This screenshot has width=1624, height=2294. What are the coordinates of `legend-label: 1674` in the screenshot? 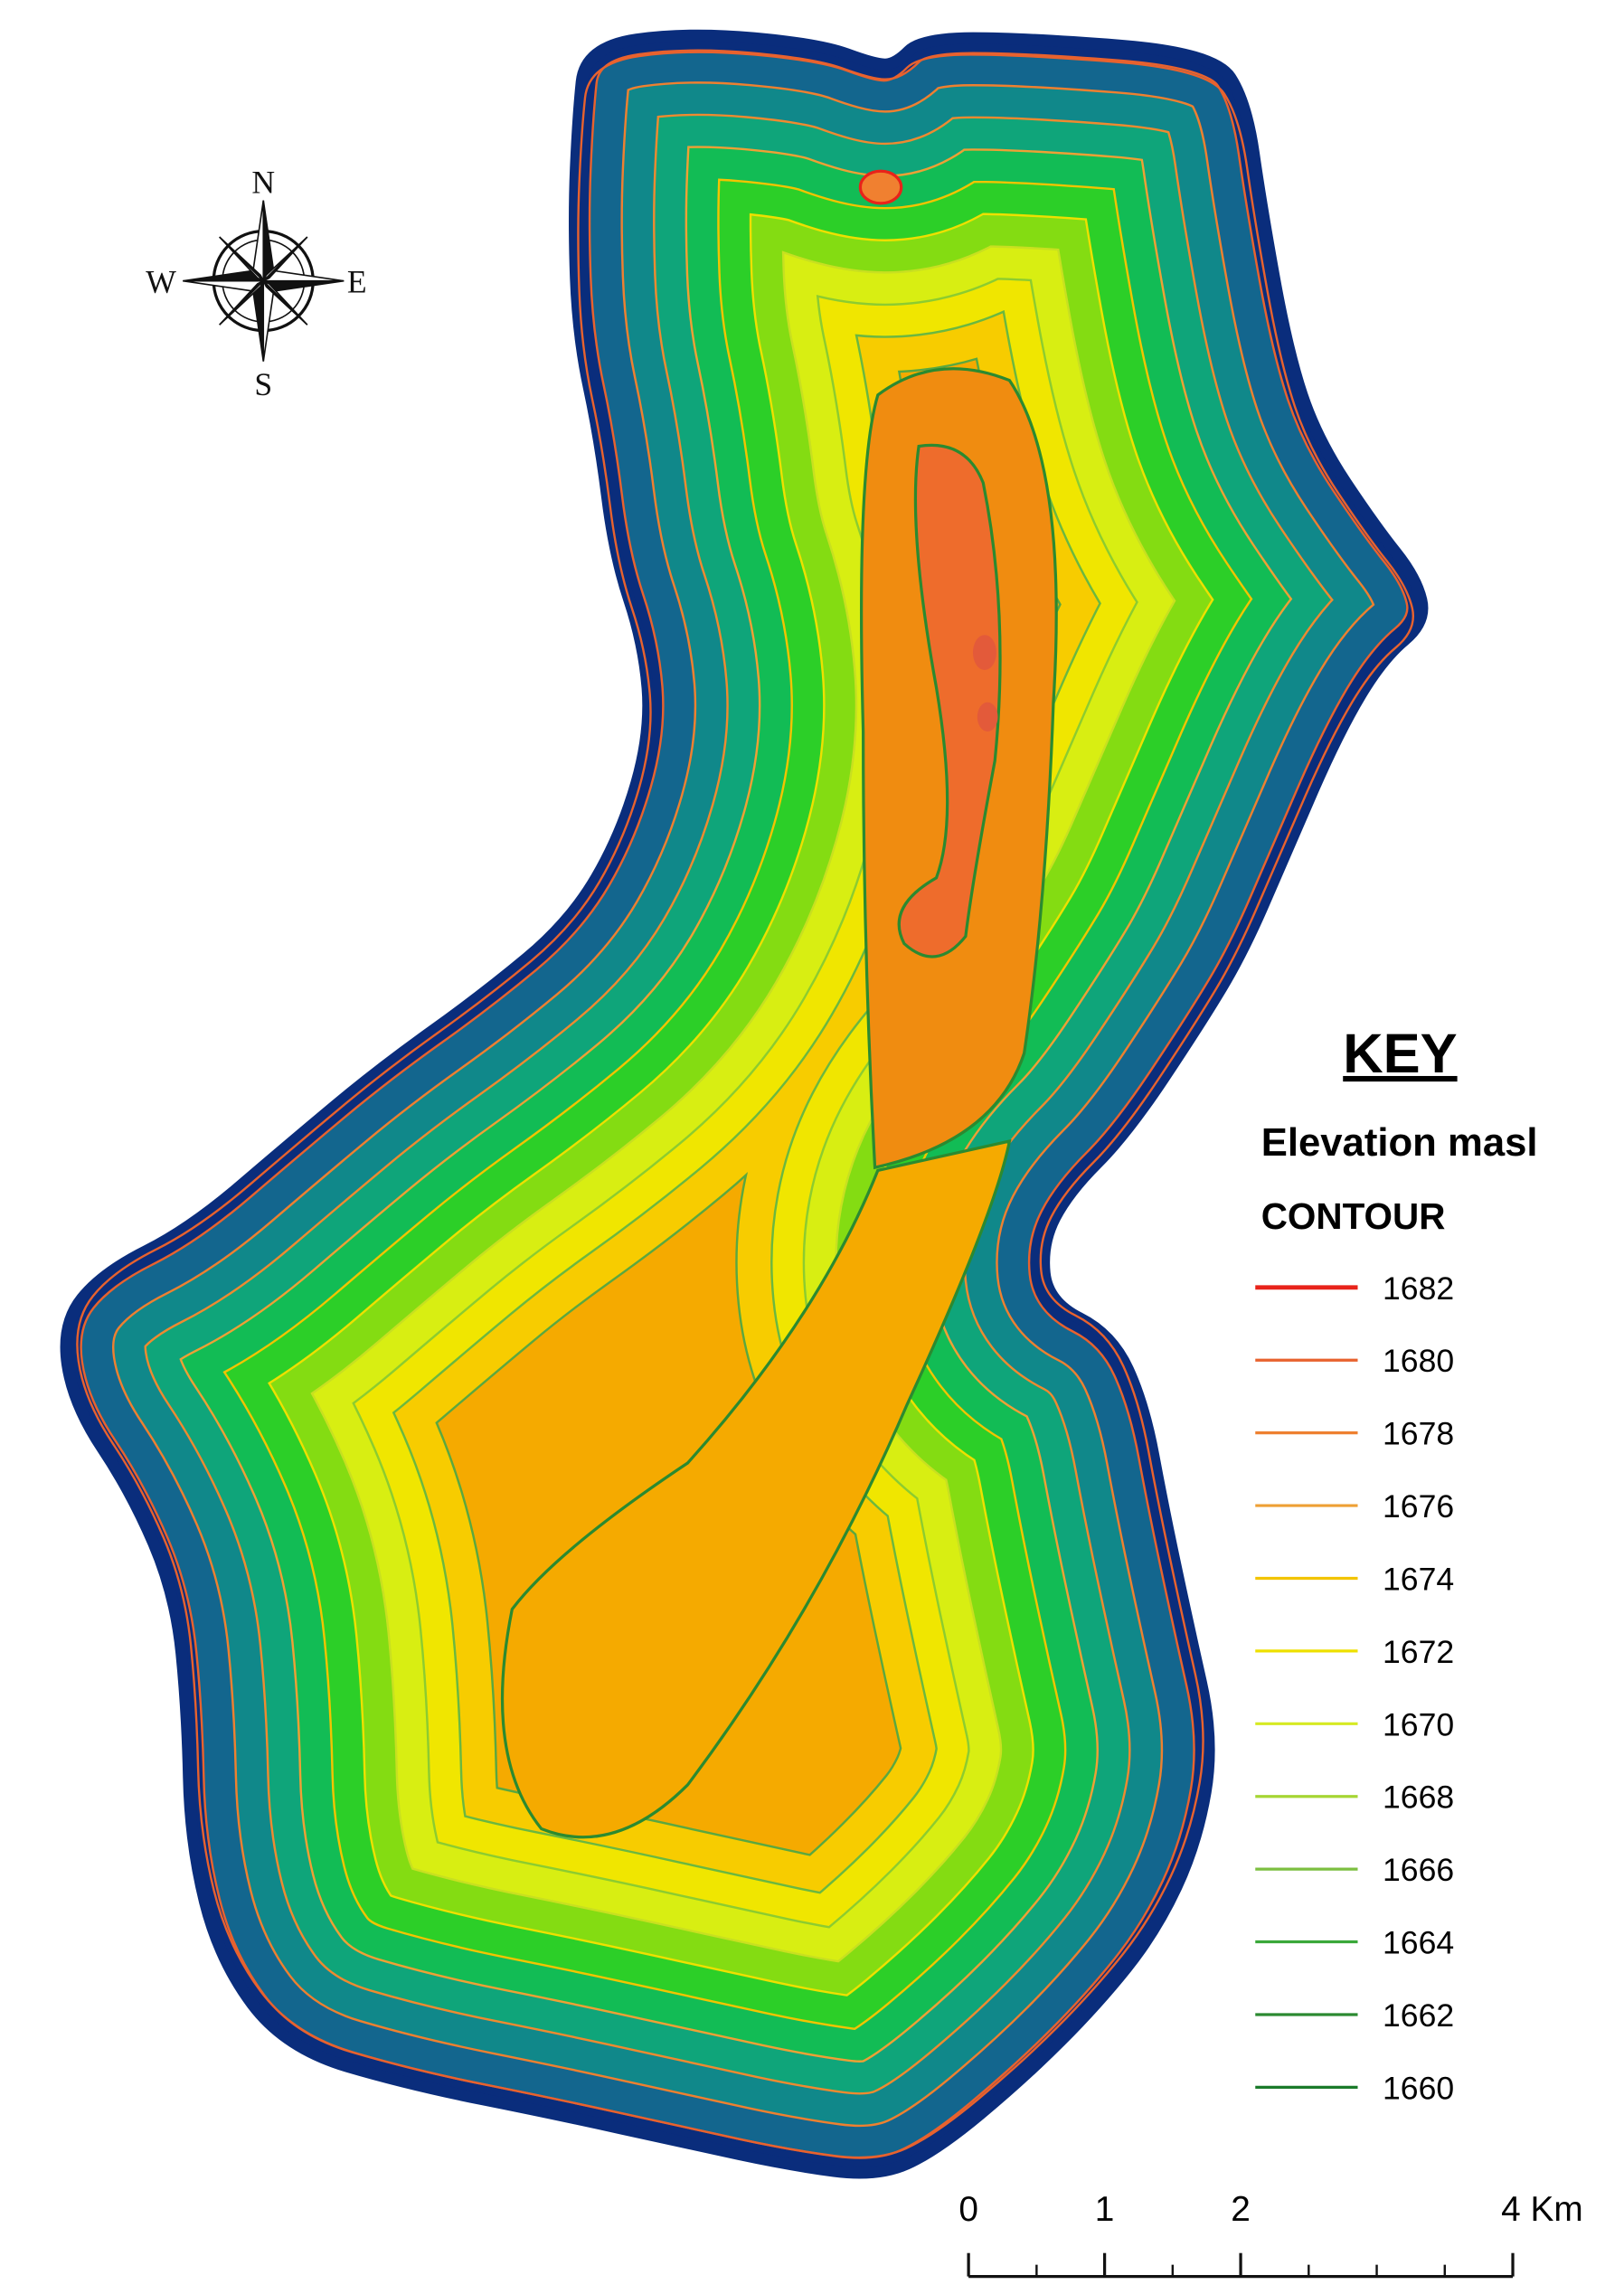 It's located at (1418, 1579).